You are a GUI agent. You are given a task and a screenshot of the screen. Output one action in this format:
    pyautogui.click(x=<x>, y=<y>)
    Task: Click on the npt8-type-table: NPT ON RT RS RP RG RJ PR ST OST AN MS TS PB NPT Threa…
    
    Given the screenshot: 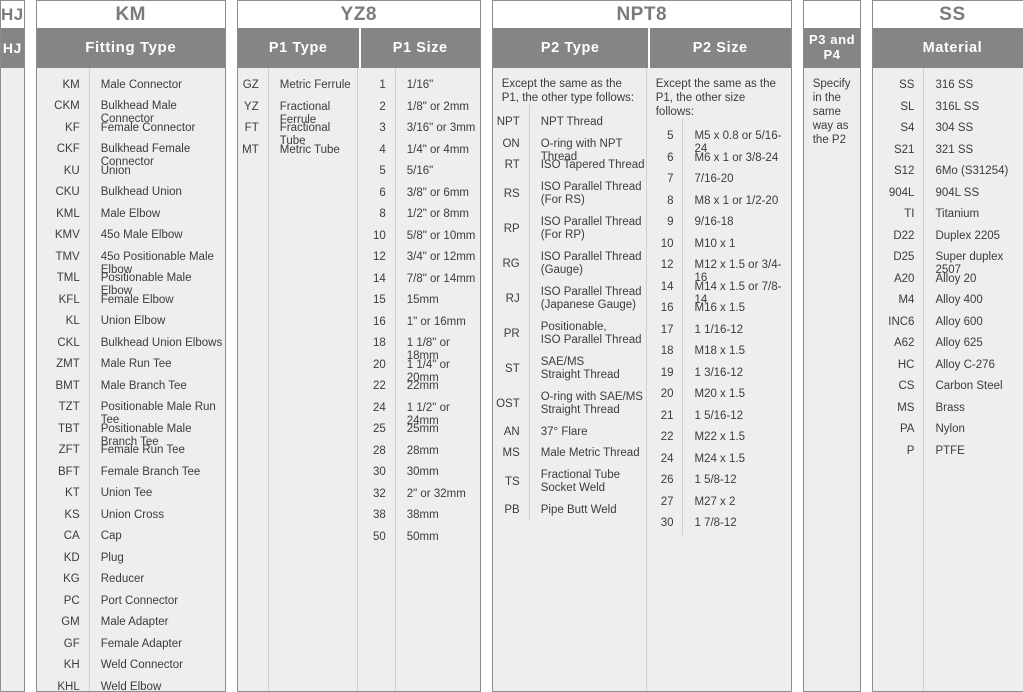 What is the action you would take?
    pyautogui.click(x=569, y=313)
    